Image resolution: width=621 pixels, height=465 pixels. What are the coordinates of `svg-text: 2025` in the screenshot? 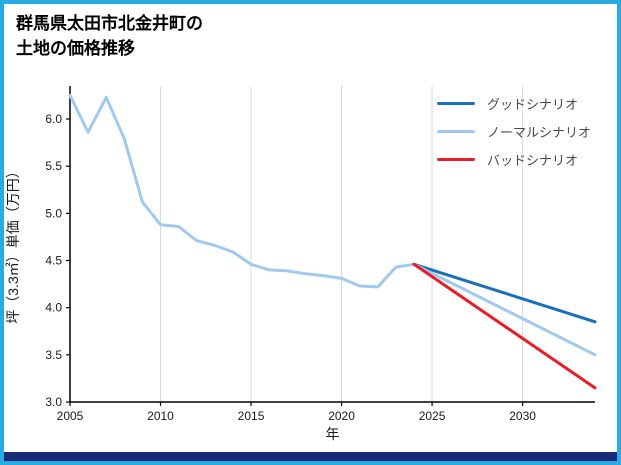 It's located at (432, 416).